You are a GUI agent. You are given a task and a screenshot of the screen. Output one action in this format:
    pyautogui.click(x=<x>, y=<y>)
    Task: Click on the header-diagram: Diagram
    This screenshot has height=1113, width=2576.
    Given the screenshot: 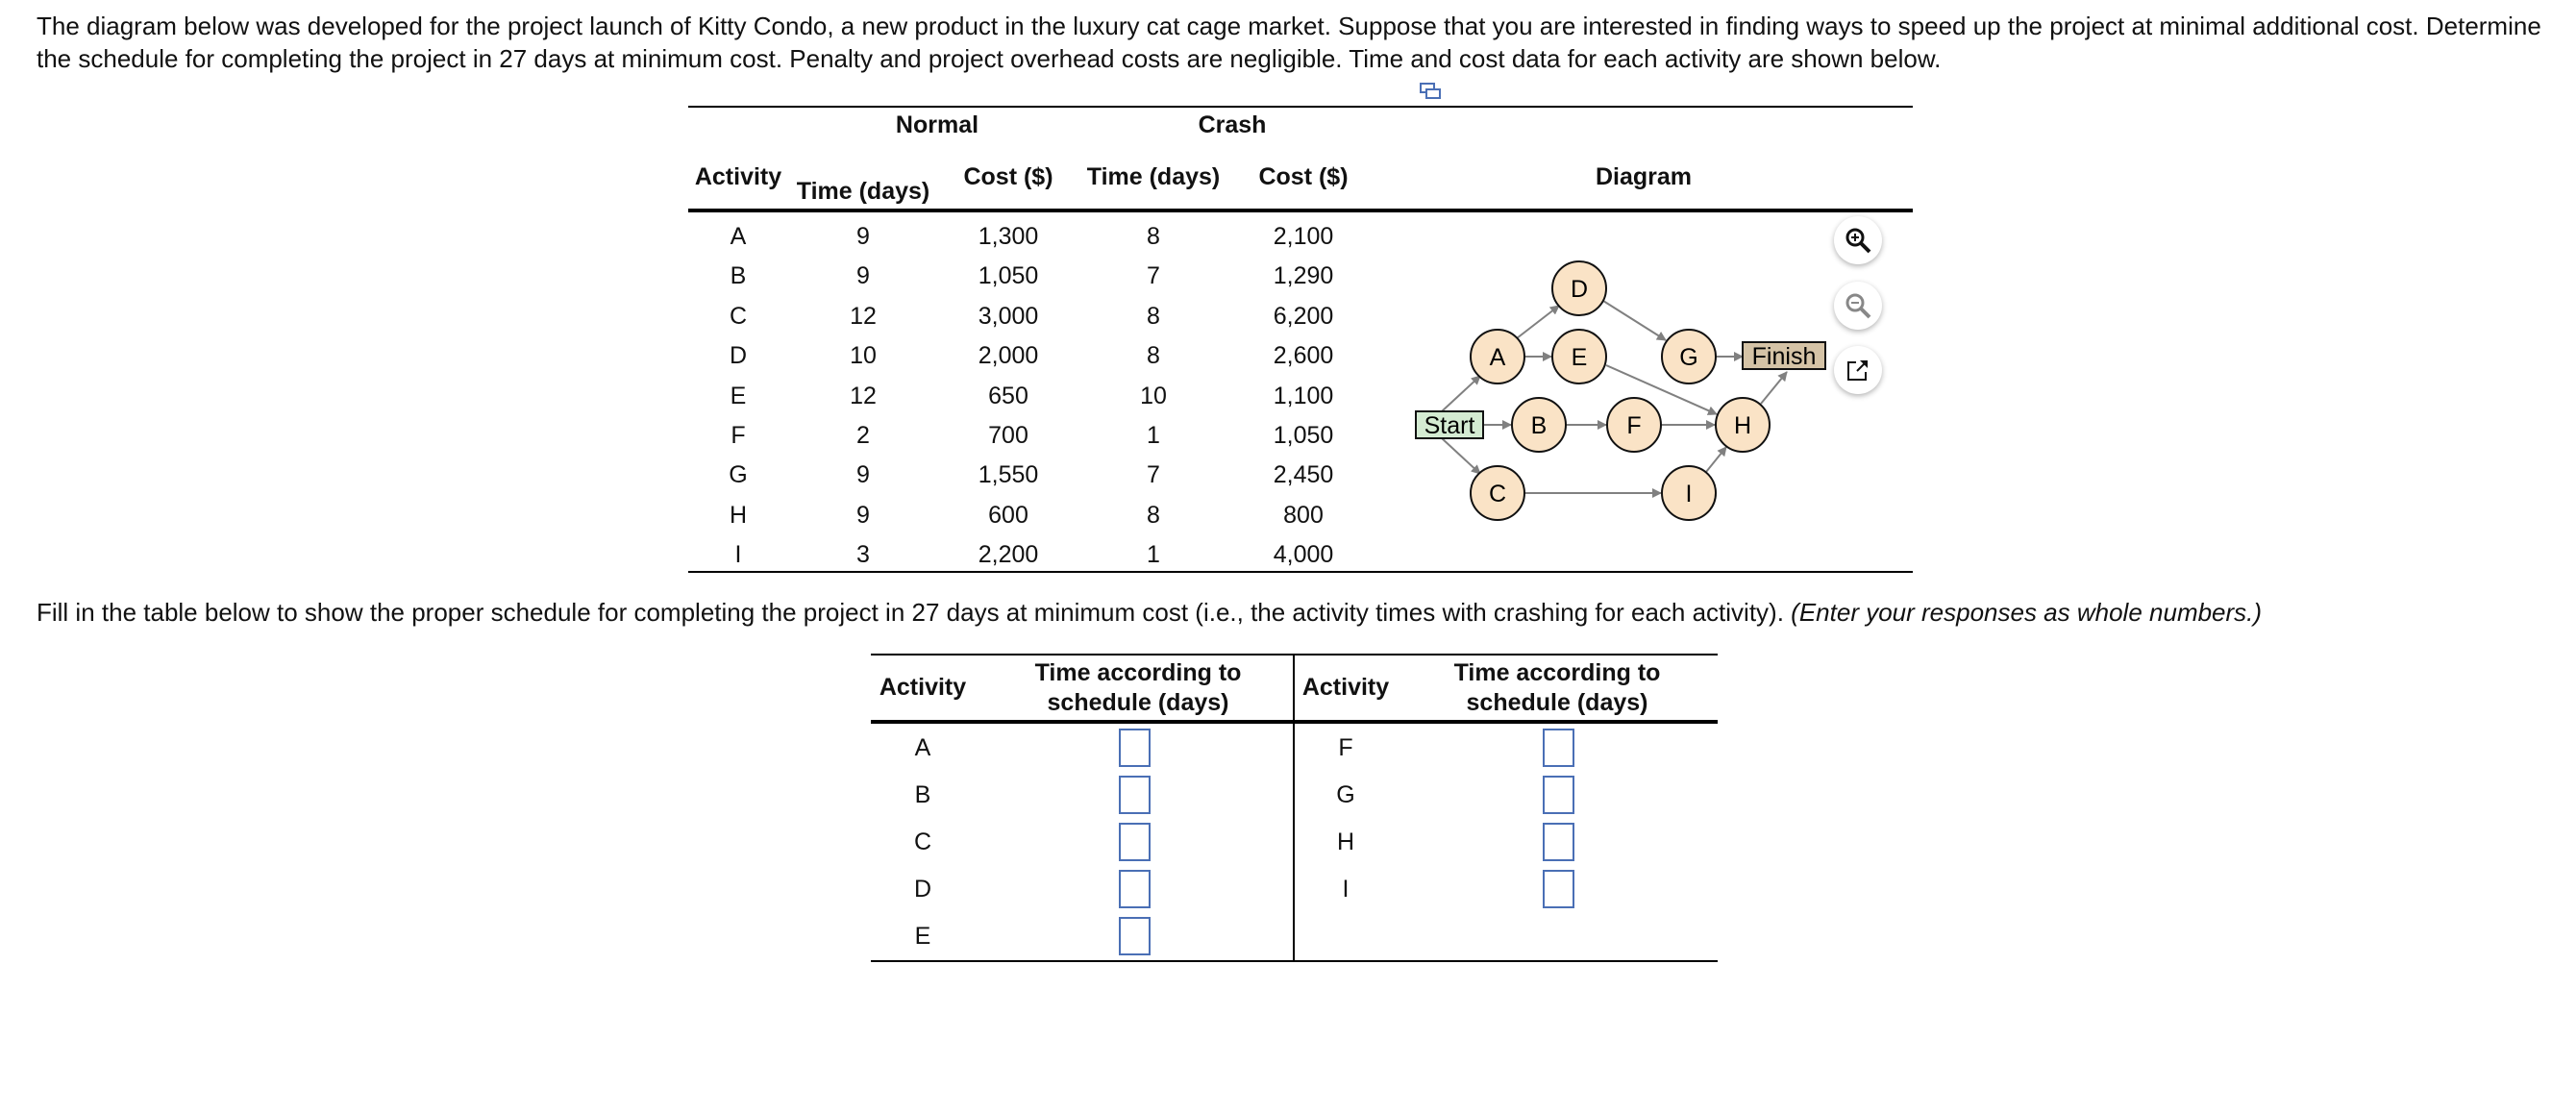 What is the action you would take?
    pyautogui.click(x=1644, y=176)
    